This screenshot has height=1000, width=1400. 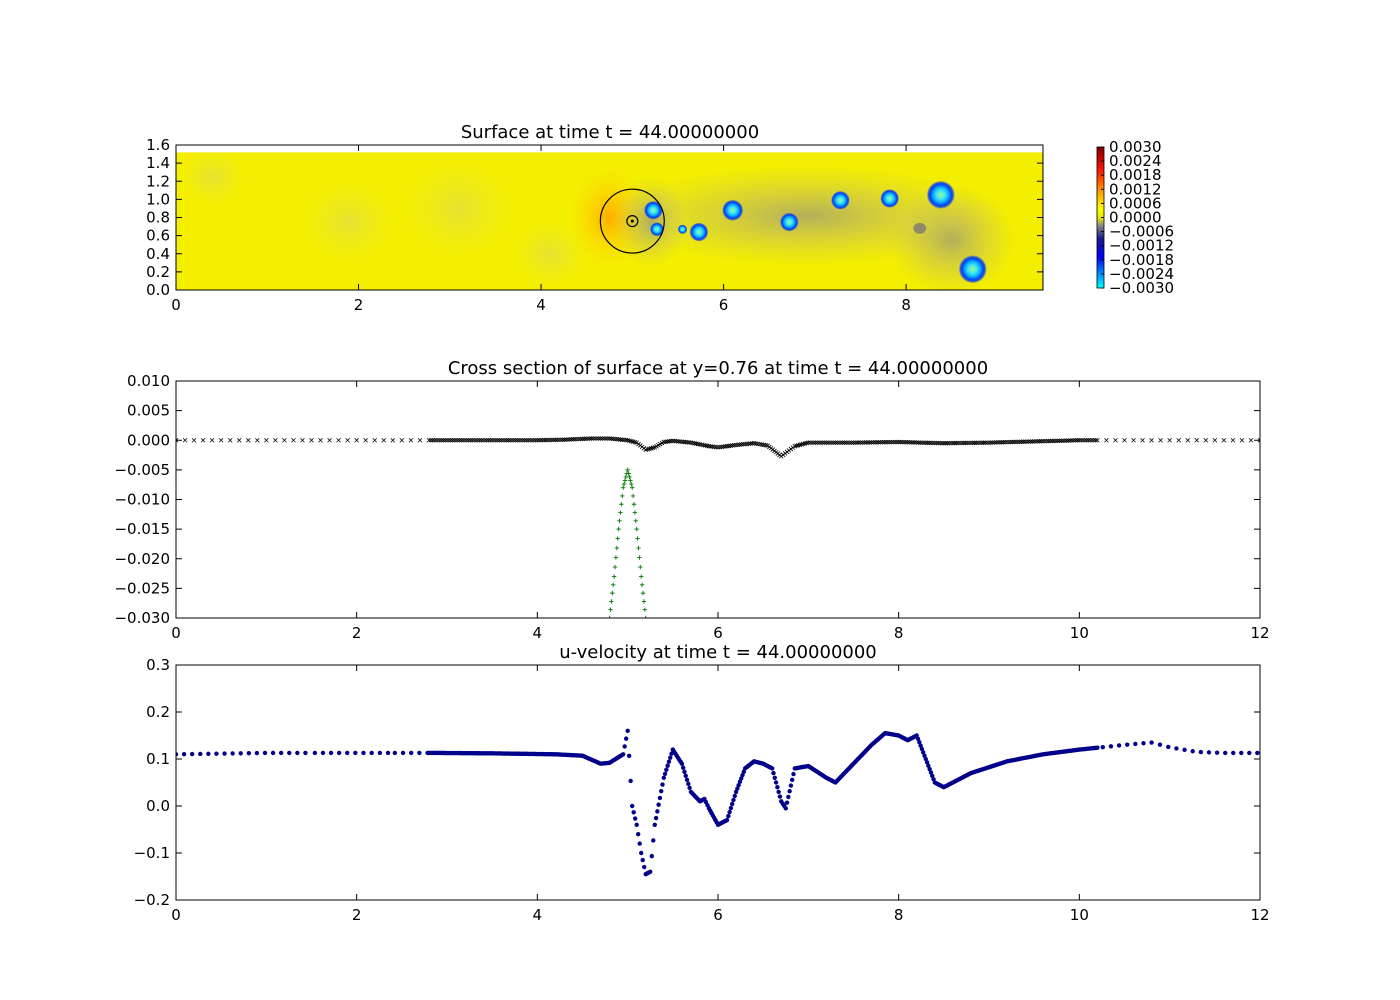 I want to click on cross-section-y-tick-label: −0.030, so click(x=142, y=618).